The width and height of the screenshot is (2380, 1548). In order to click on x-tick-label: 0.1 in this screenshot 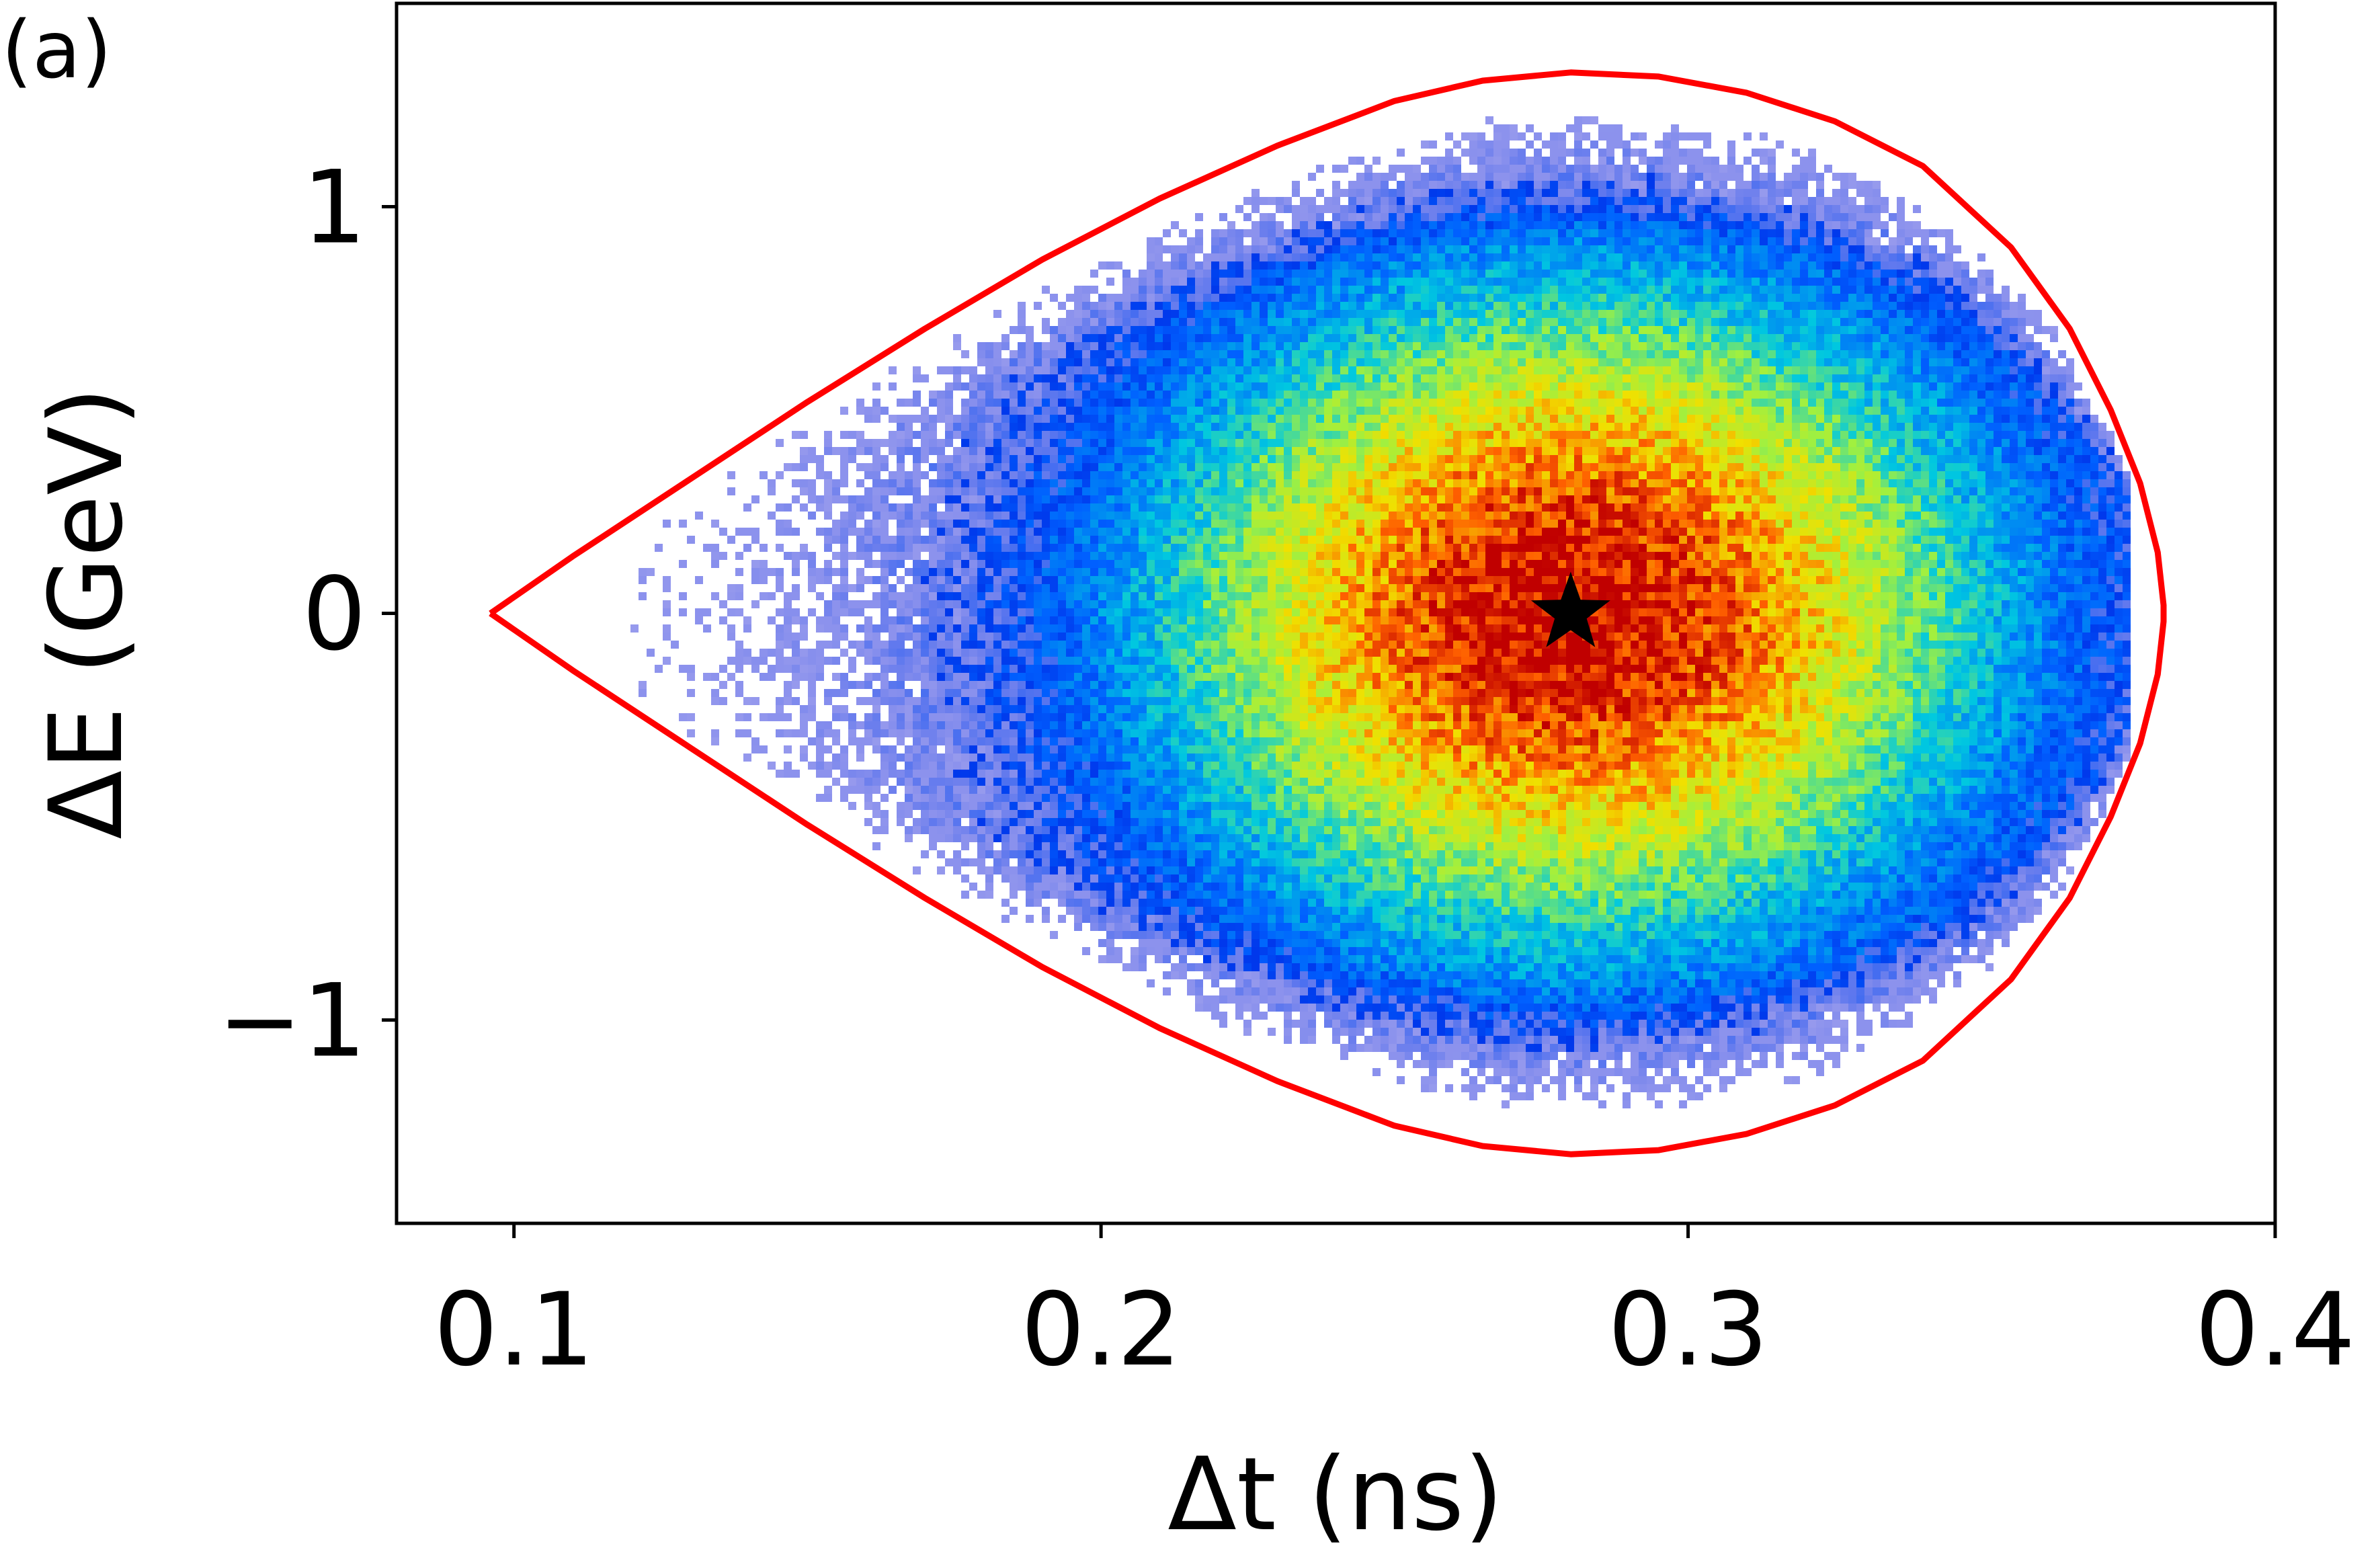, I will do `click(514, 1330)`.